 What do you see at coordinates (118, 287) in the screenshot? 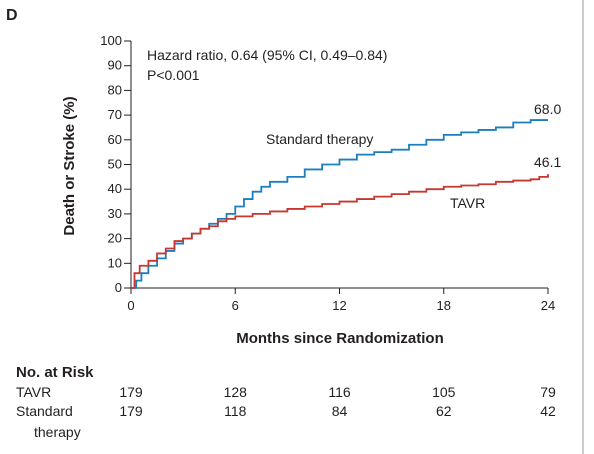
I see `y-tick-label: 0` at bounding box center [118, 287].